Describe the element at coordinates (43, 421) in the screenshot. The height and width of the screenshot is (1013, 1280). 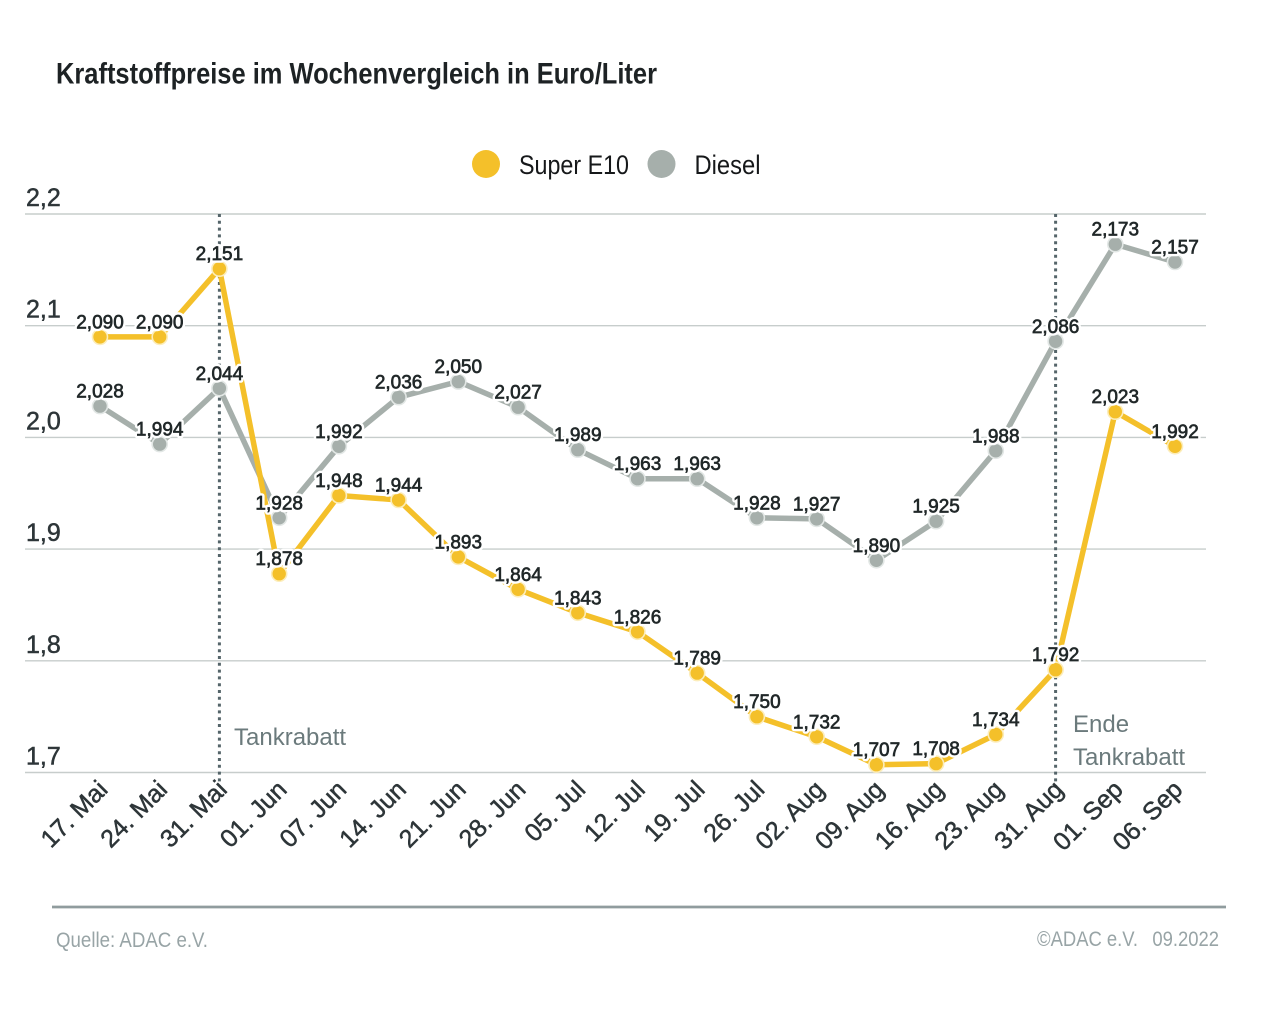
I see `svg-text: 2,0` at that location.